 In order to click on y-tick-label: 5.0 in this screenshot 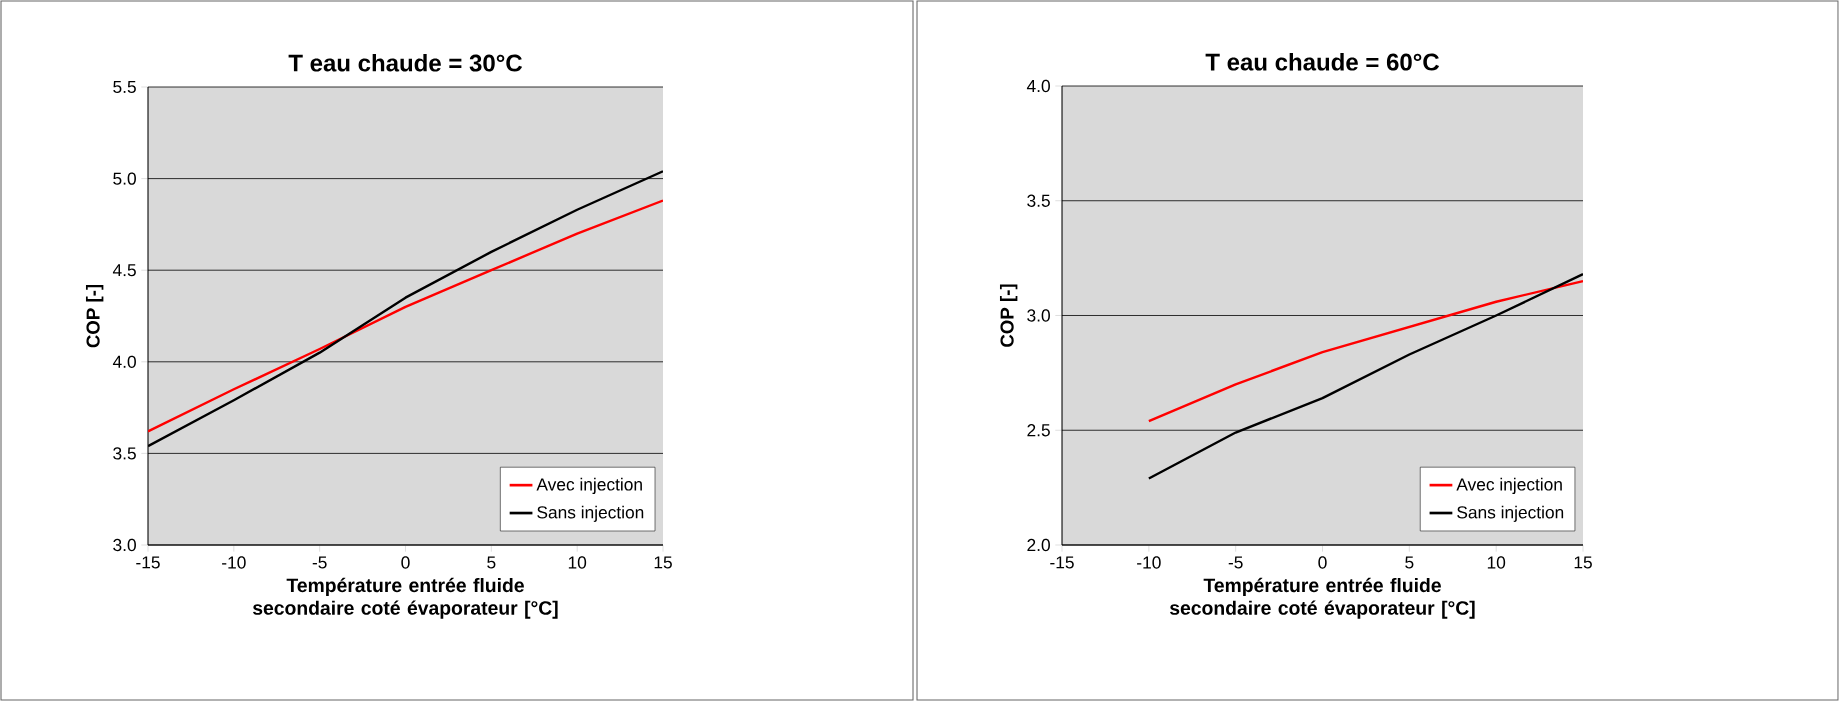, I will do `click(124, 178)`.